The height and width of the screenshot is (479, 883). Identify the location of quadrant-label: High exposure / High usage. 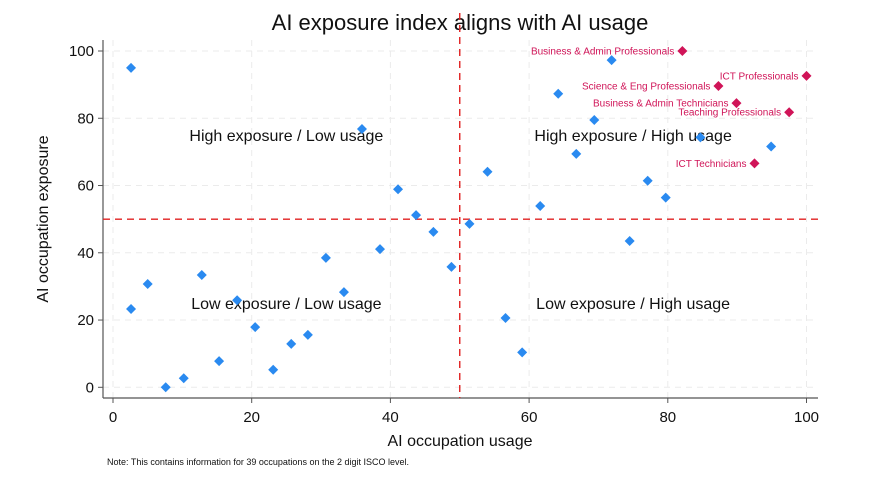
(633, 136).